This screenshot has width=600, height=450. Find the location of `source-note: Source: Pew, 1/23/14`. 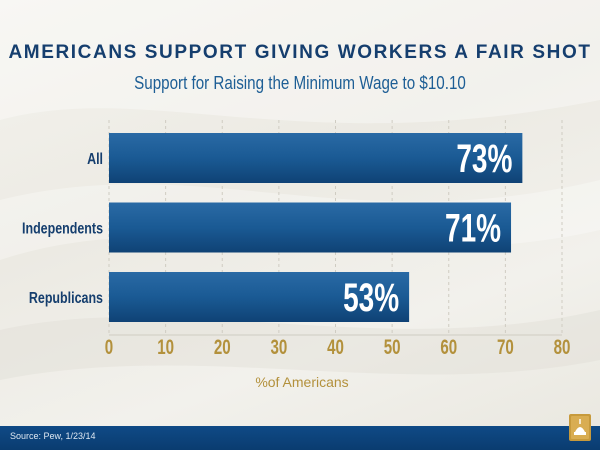

source-note: Source: Pew, 1/23/14 is located at coordinates (53, 436).